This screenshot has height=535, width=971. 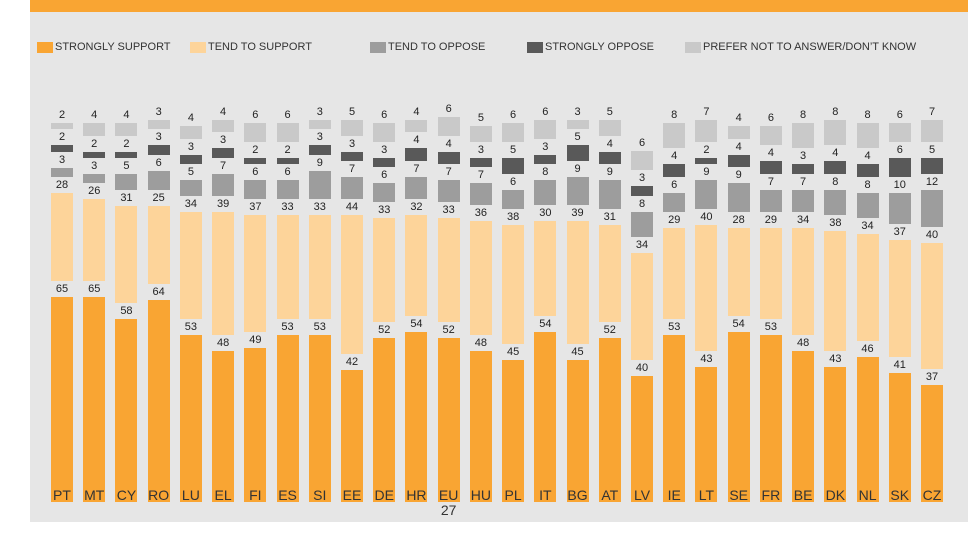 I want to click on value-label: 41, so click(x=899, y=364).